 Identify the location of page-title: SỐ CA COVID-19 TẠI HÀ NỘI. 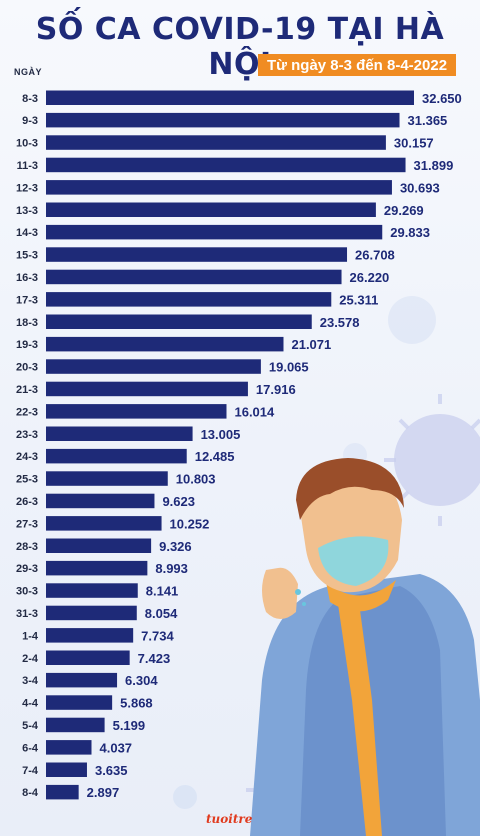
(240, 47).